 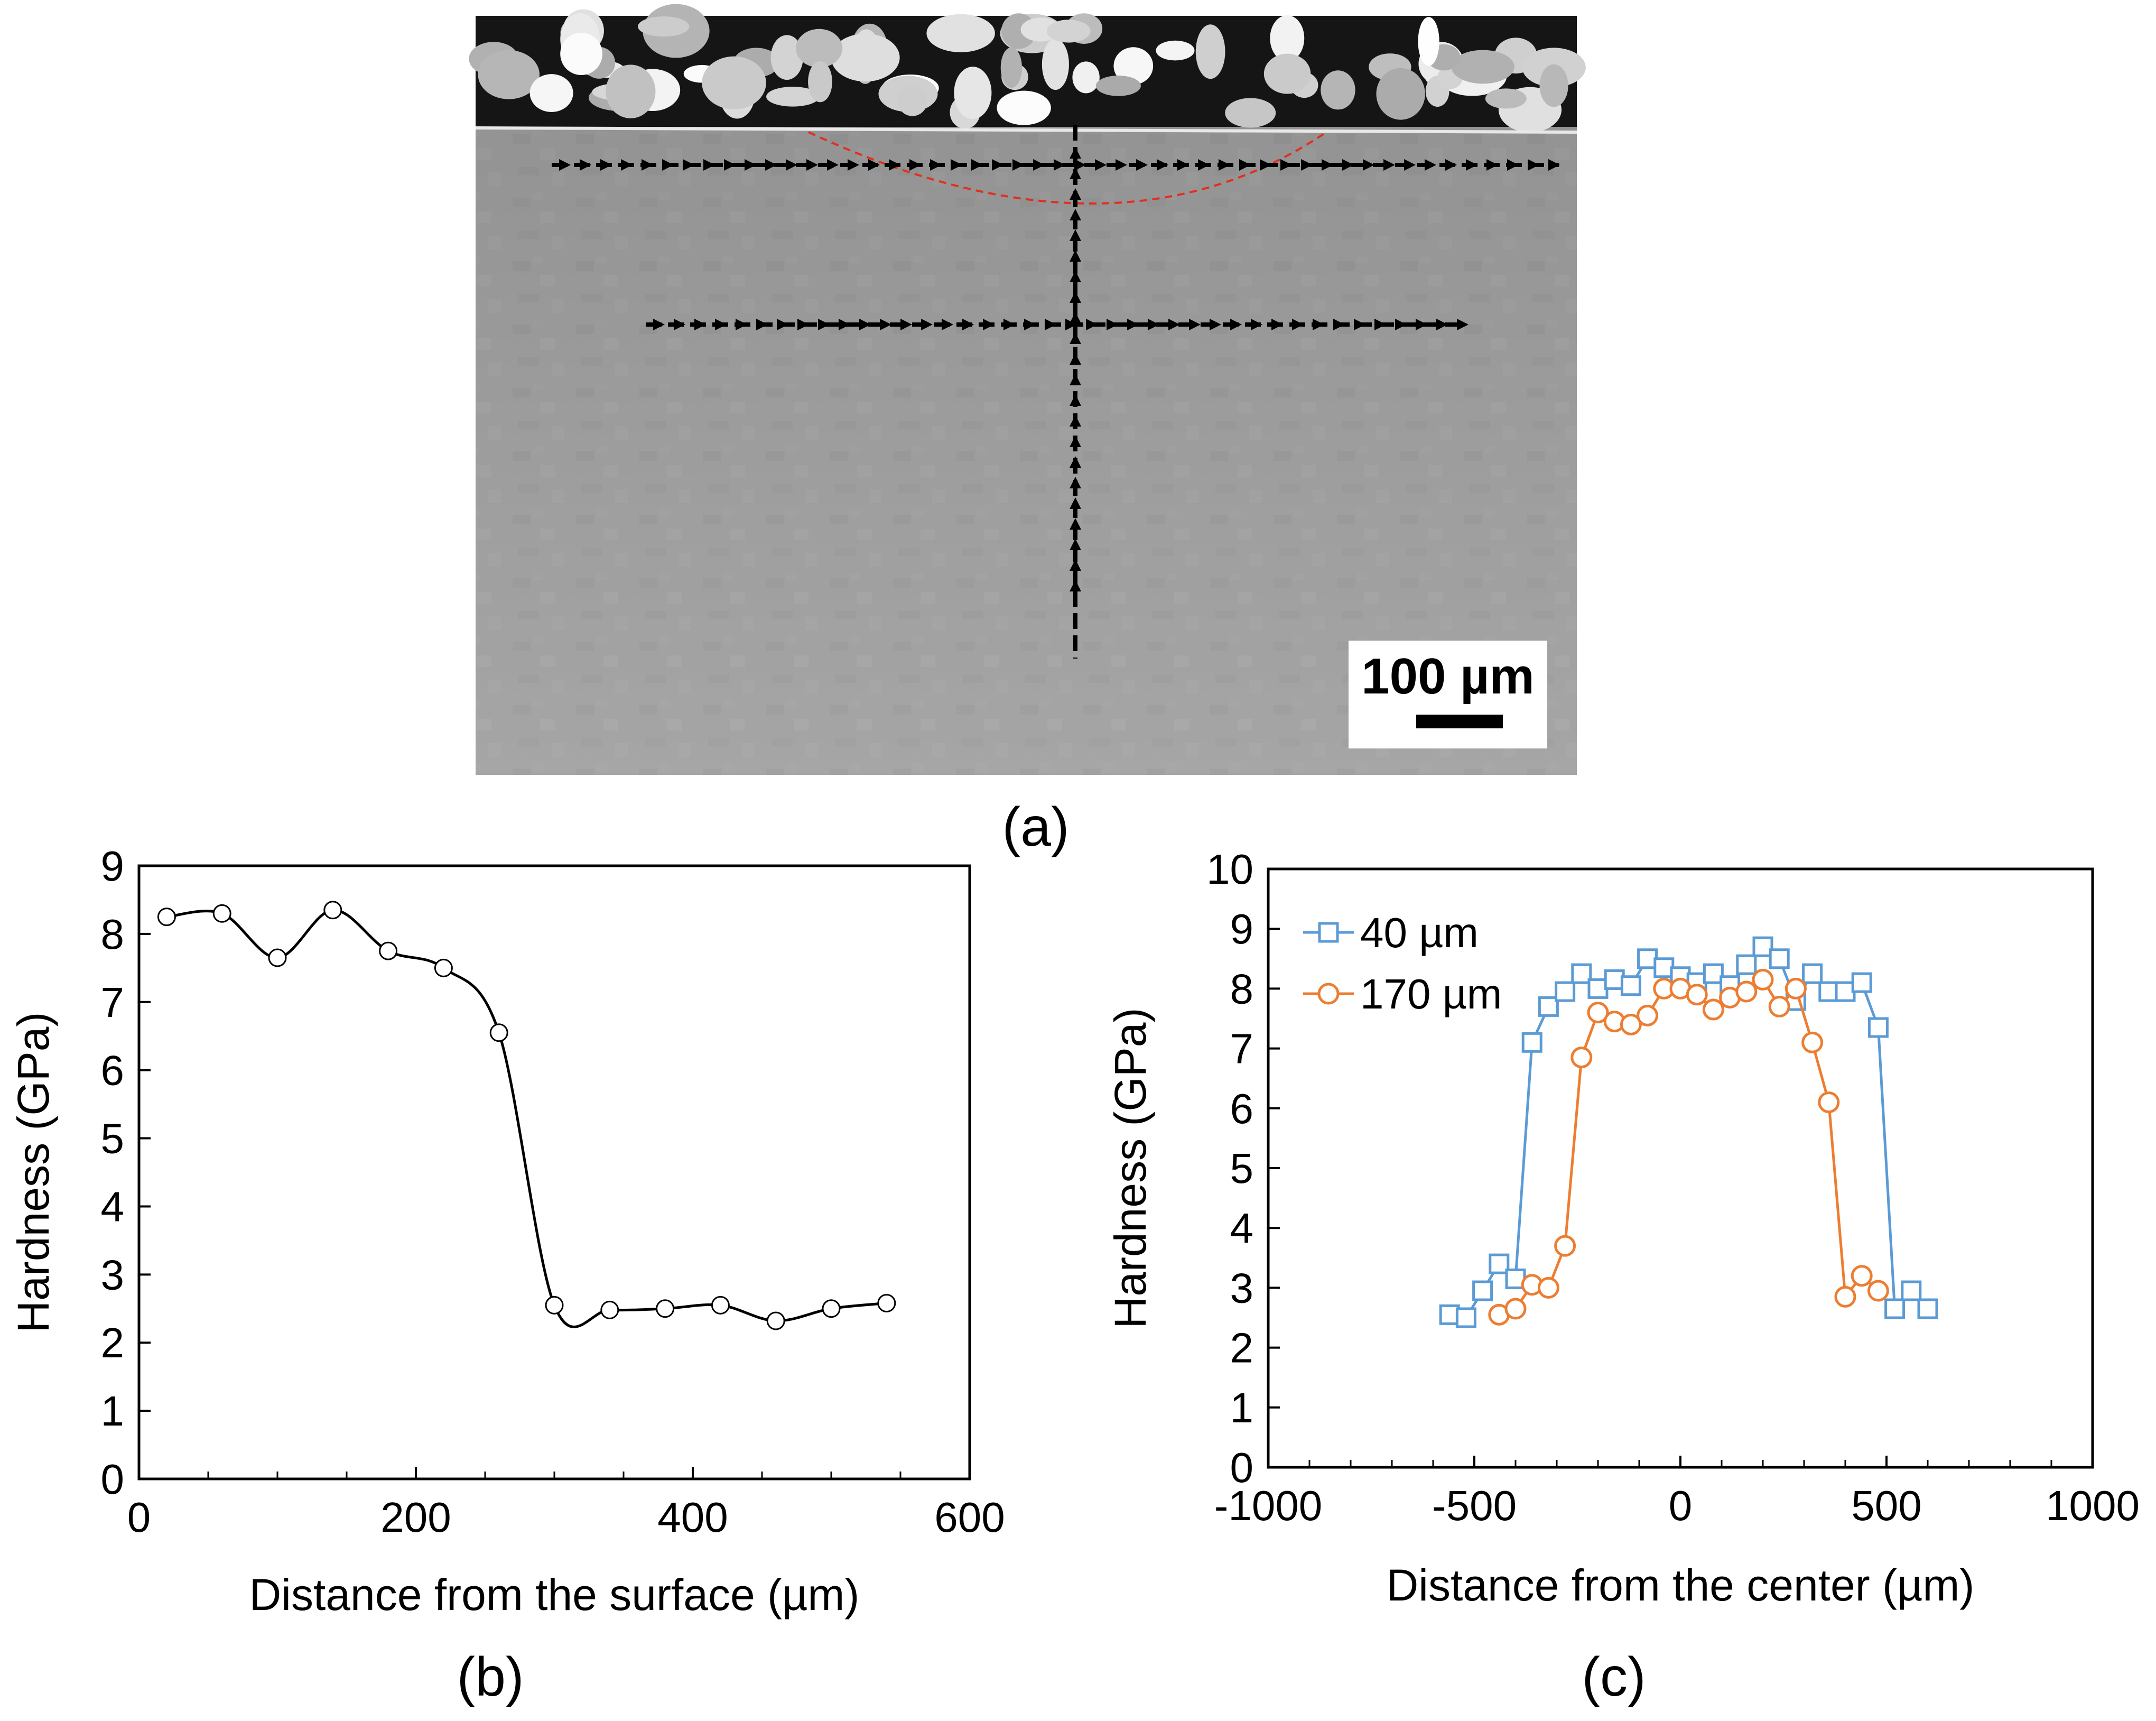 What do you see at coordinates (1886, 1505) in the screenshot?
I see `x-tick-label: 500` at bounding box center [1886, 1505].